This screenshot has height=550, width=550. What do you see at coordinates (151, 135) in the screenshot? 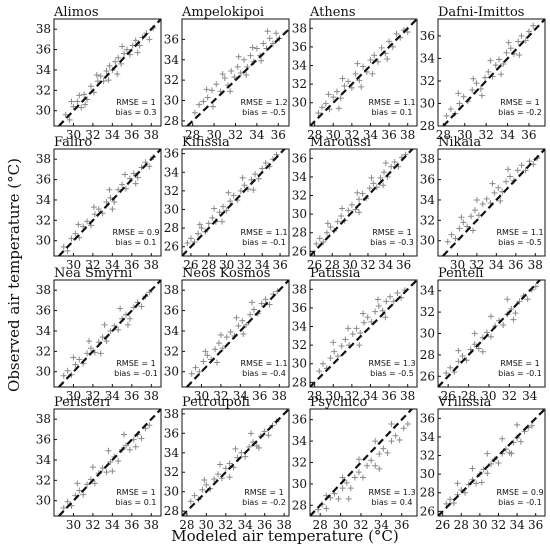
I see `x-tick-label: 38` at bounding box center [151, 135].